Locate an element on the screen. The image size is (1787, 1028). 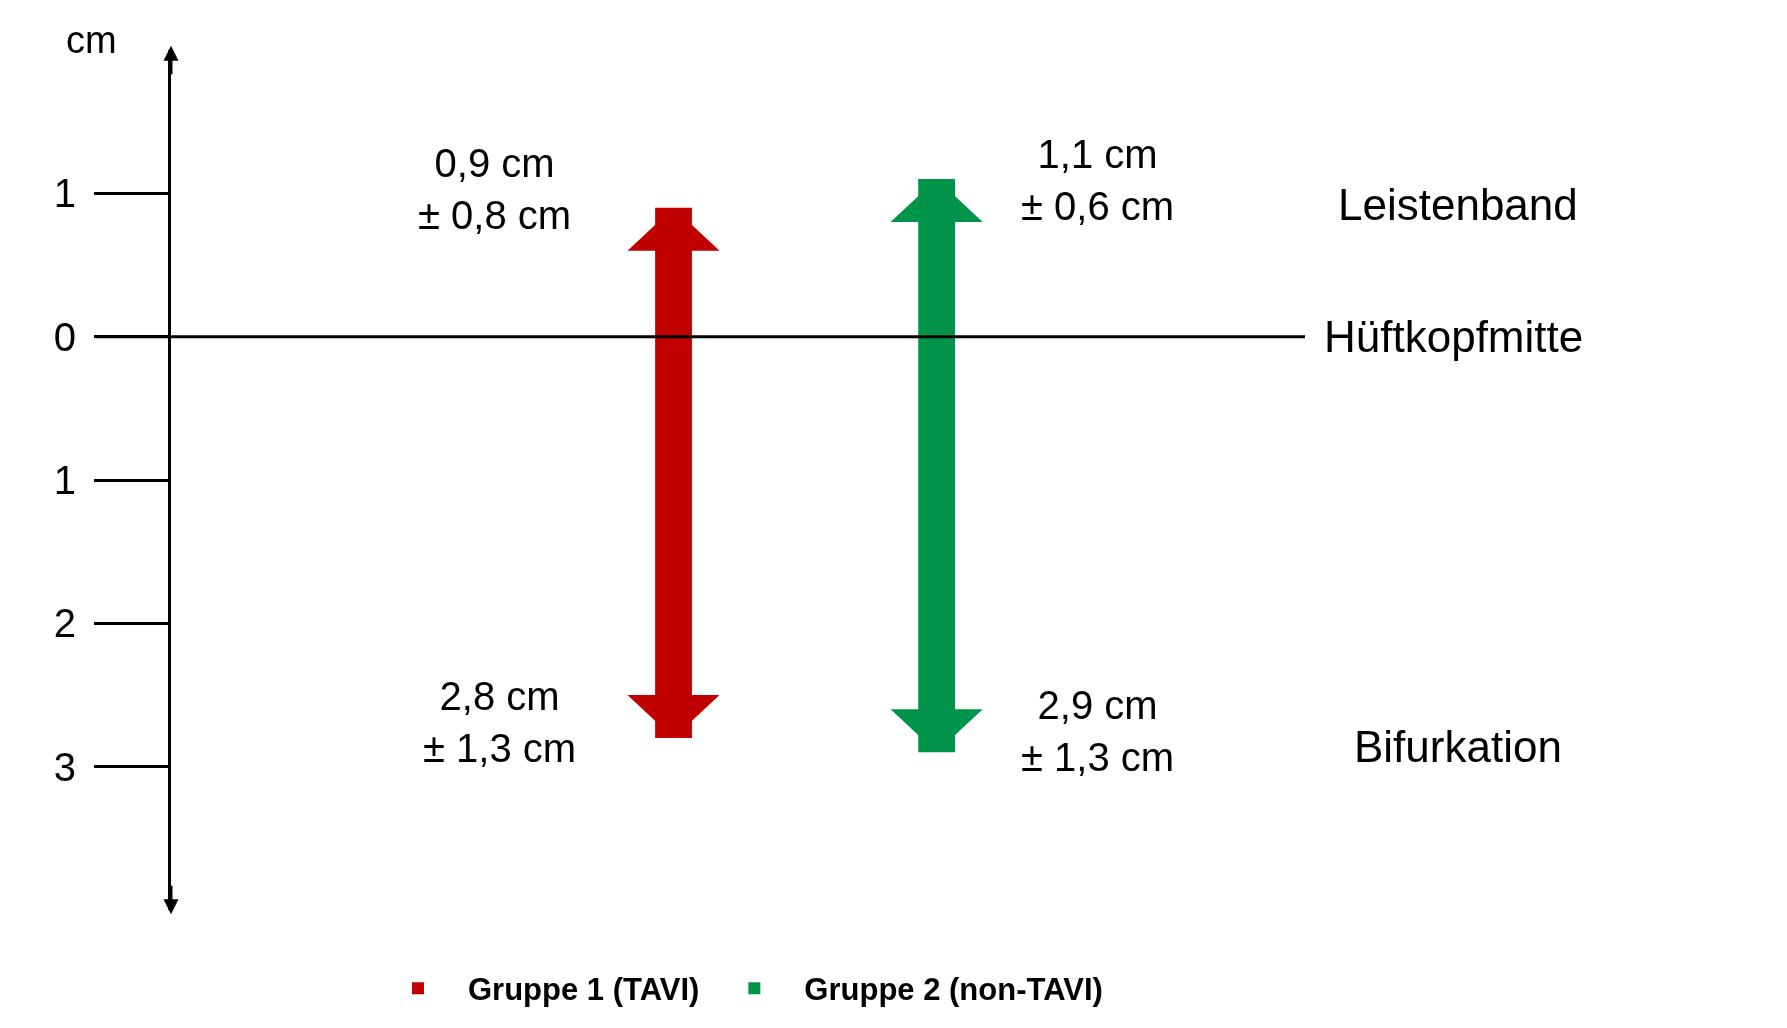
text: Leistenband is located at coordinates (1458, 204).